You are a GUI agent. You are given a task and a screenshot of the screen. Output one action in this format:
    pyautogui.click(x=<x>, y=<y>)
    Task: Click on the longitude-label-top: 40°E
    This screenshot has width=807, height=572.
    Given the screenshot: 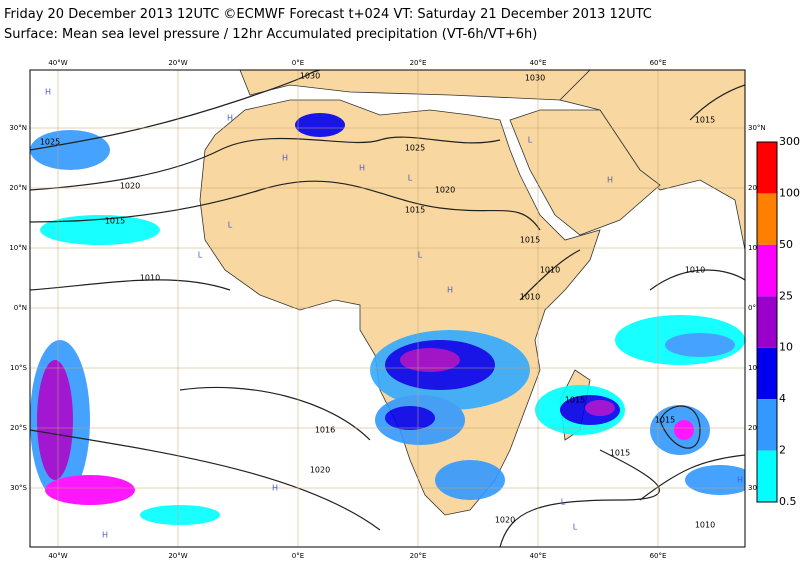 What is the action you would take?
    pyautogui.click(x=538, y=63)
    